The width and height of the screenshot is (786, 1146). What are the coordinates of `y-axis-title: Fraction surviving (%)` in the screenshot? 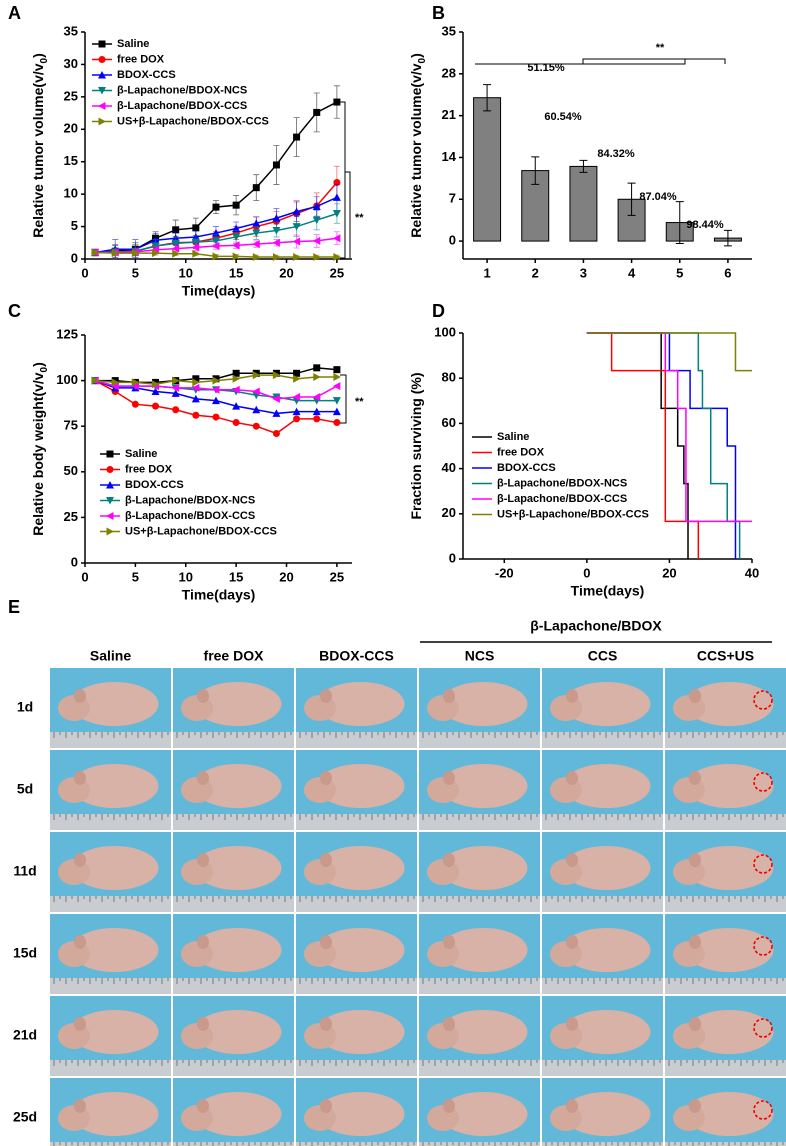 It's located at (416, 445).